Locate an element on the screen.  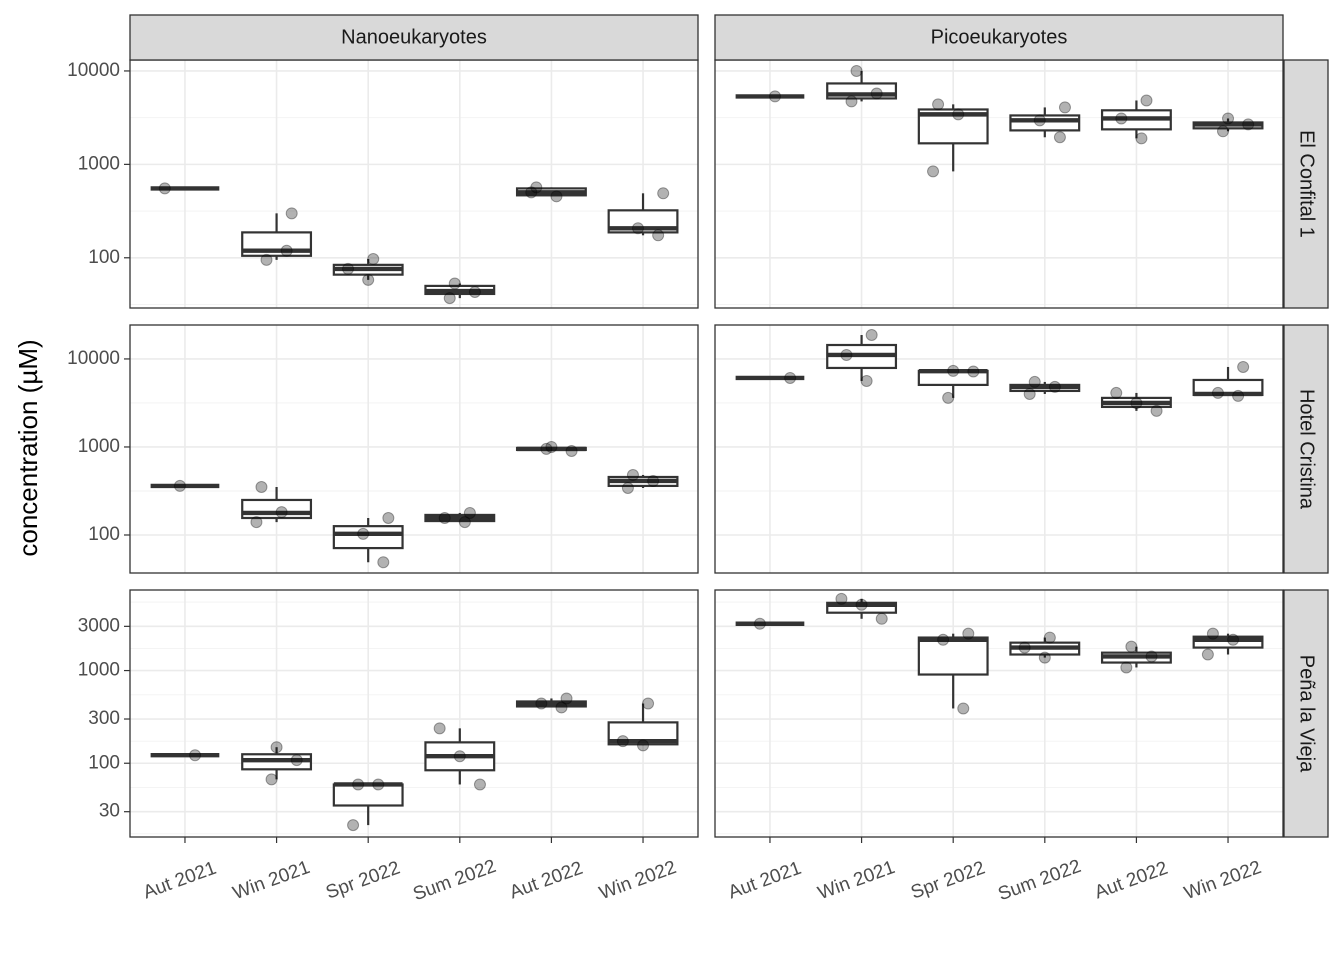
row-strip-label: El Confital 1 is located at coordinates (1307, 184).